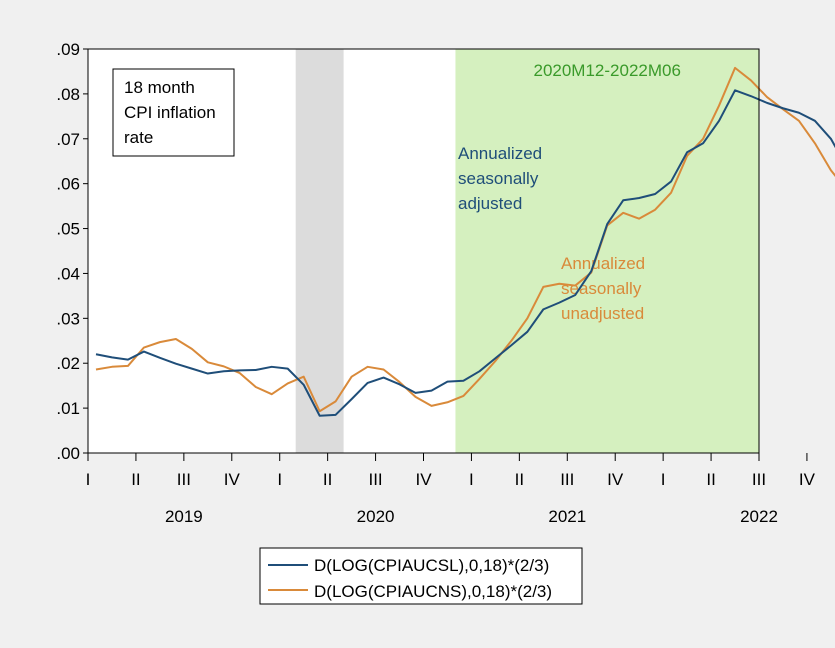  What do you see at coordinates (88, 479) in the screenshot?
I see `x-tick-label-0: I` at bounding box center [88, 479].